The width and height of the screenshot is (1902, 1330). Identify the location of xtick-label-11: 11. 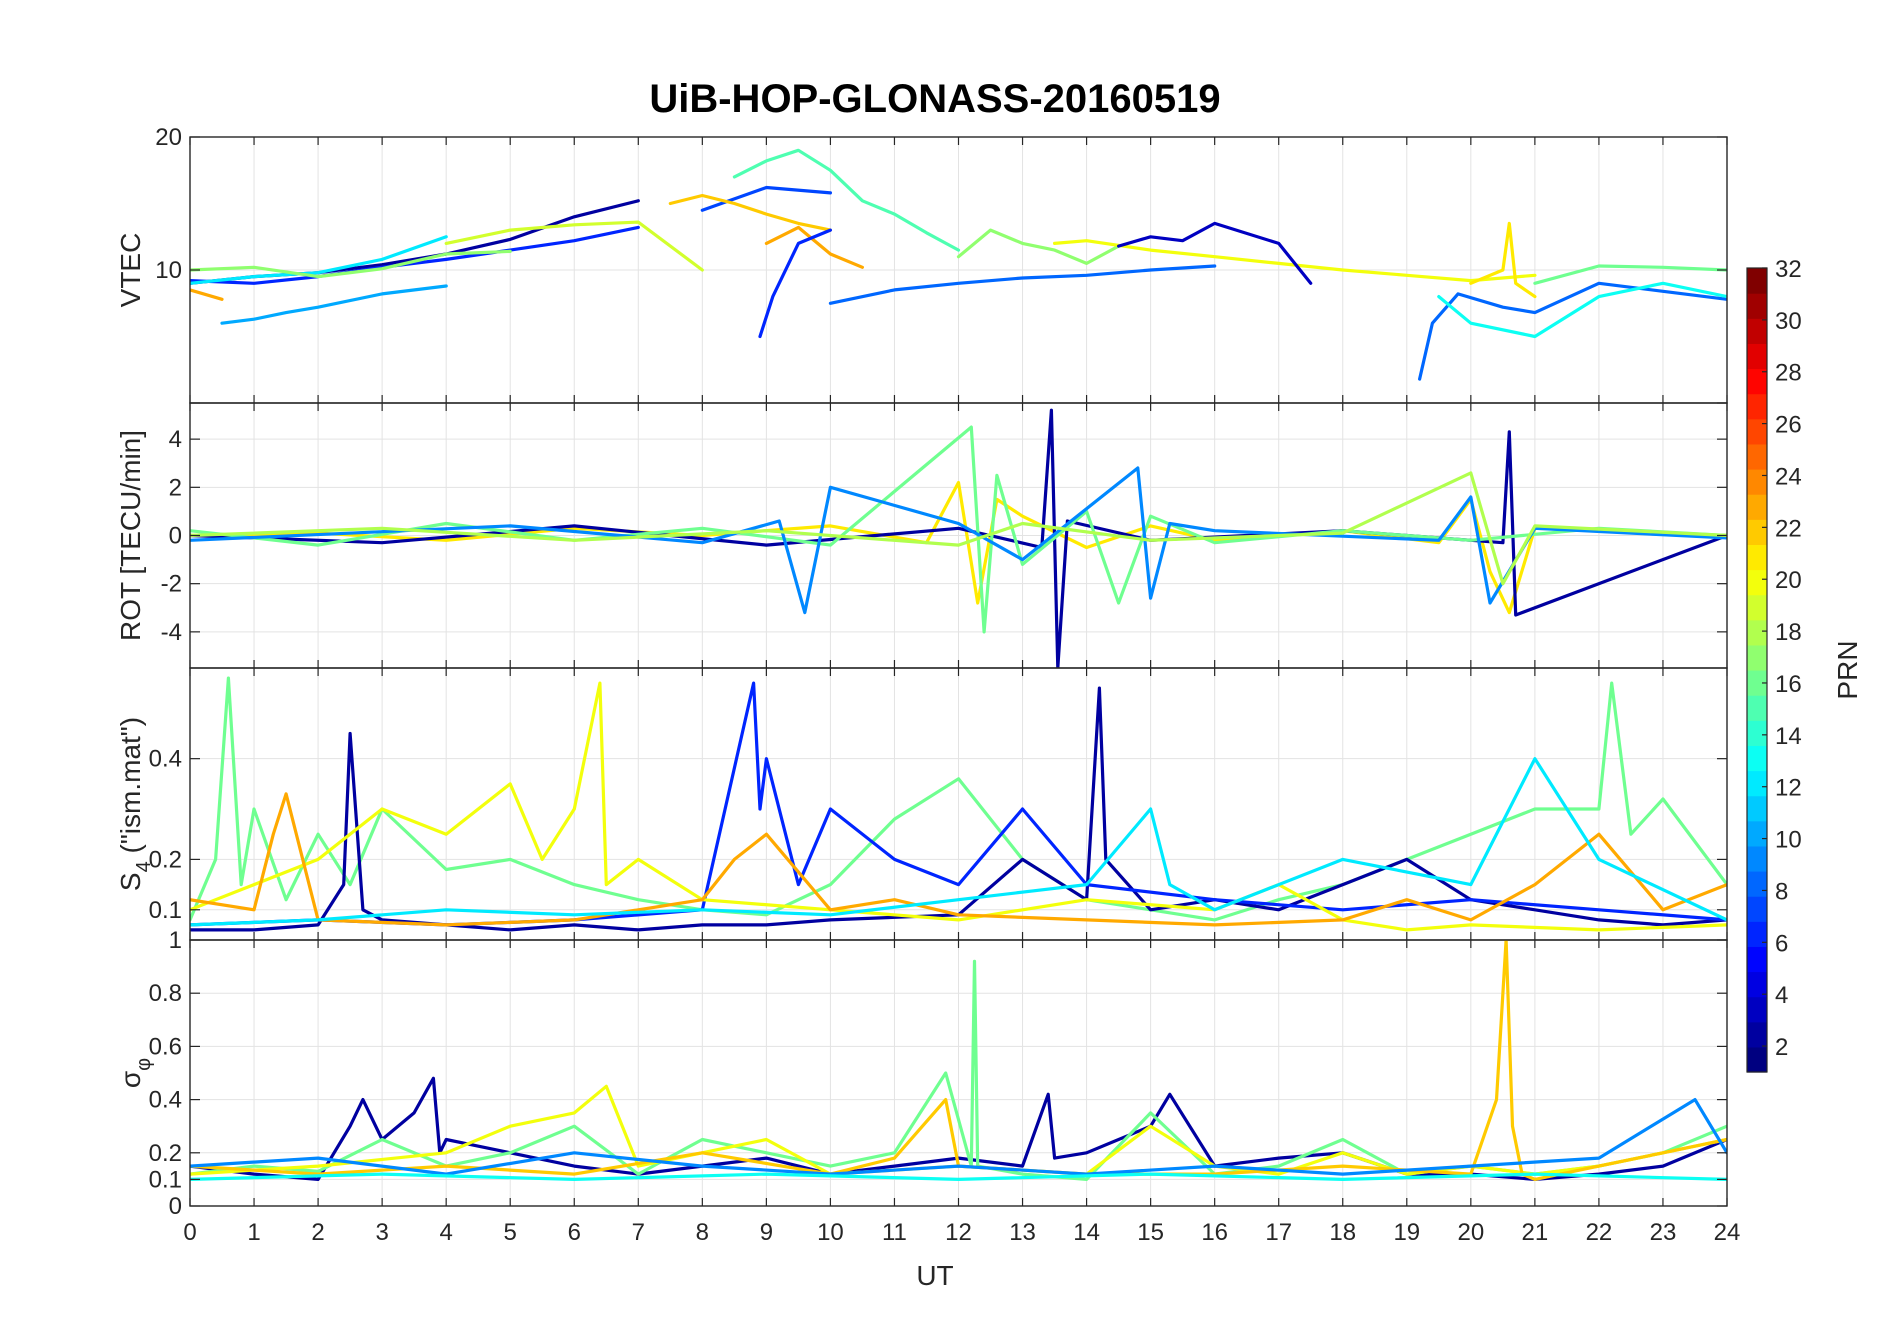
(894, 1232).